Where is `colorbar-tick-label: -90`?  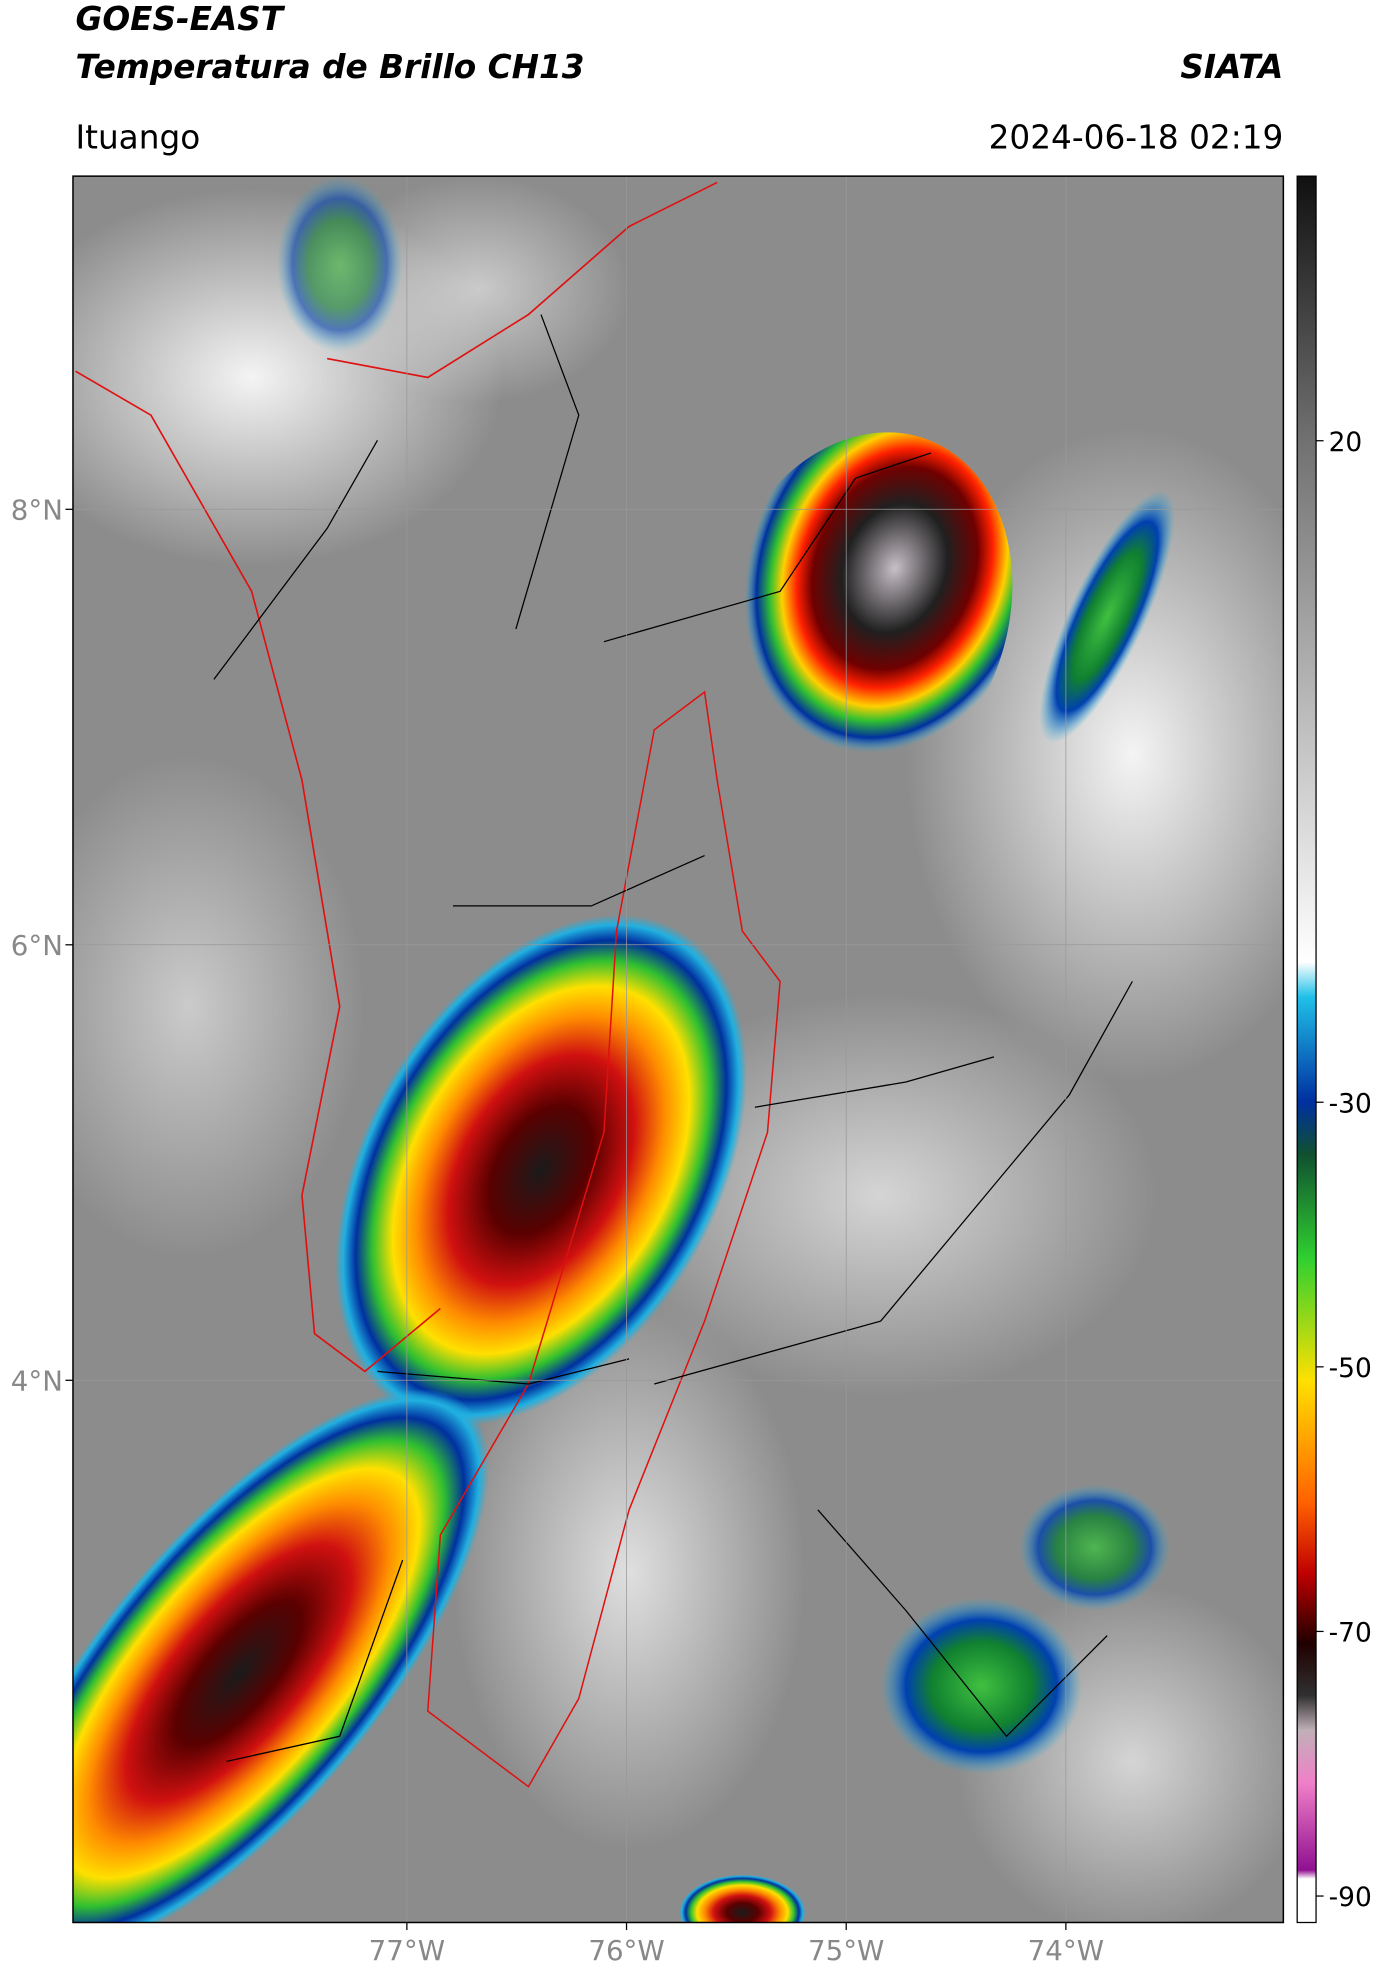 colorbar-tick-label: -90 is located at coordinates (1350, 1897).